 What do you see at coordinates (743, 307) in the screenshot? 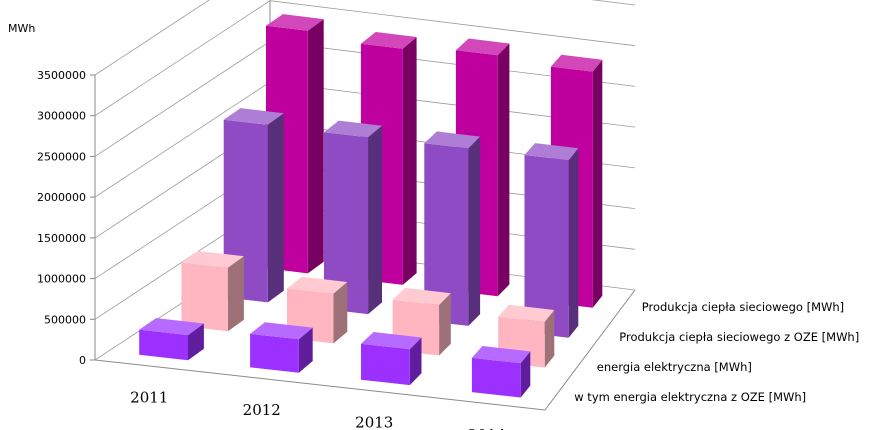
I see `series-label: Produkcja ciepła sieciowego [MWh]` at bounding box center [743, 307].